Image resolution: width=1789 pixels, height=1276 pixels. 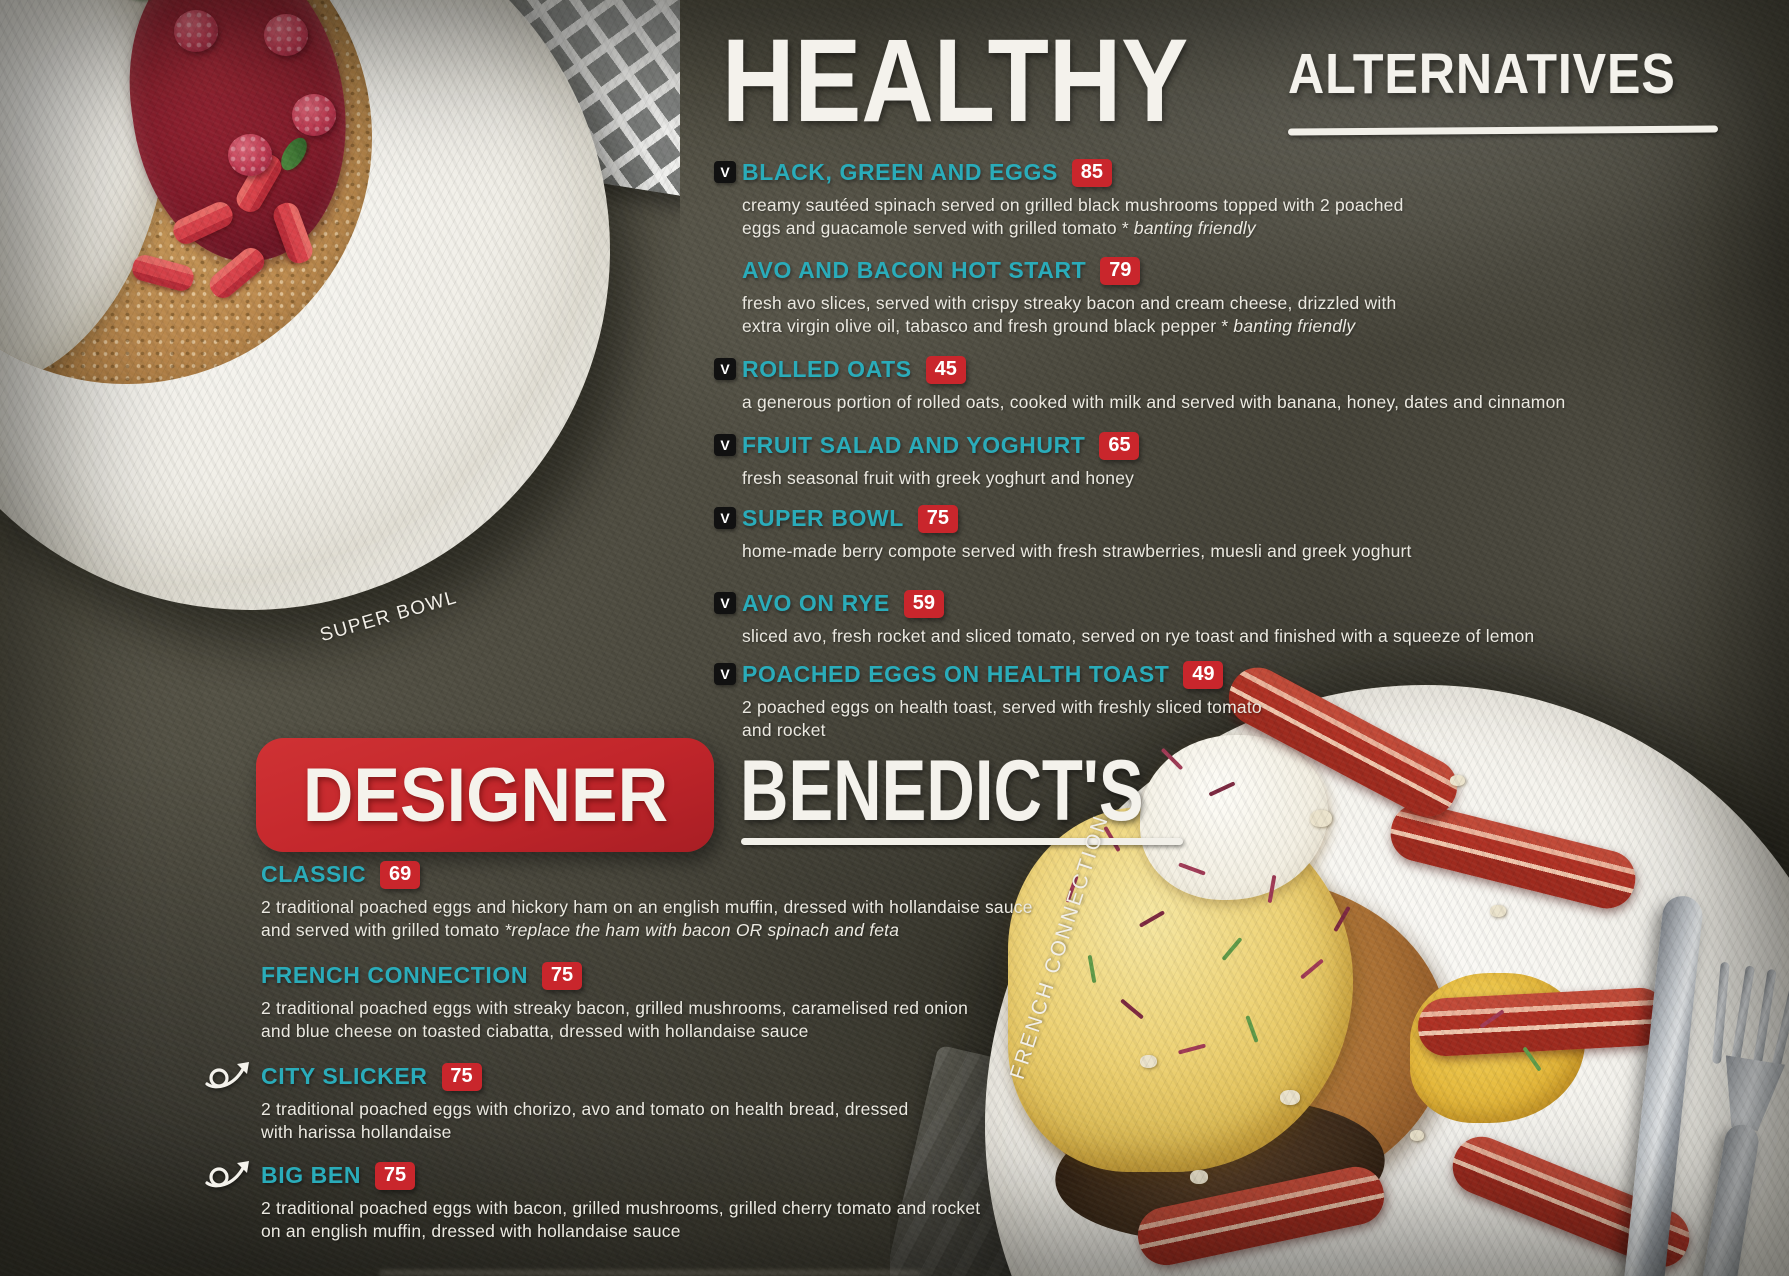 I want to click on fork-tine, so click(x=1742, y=1016).